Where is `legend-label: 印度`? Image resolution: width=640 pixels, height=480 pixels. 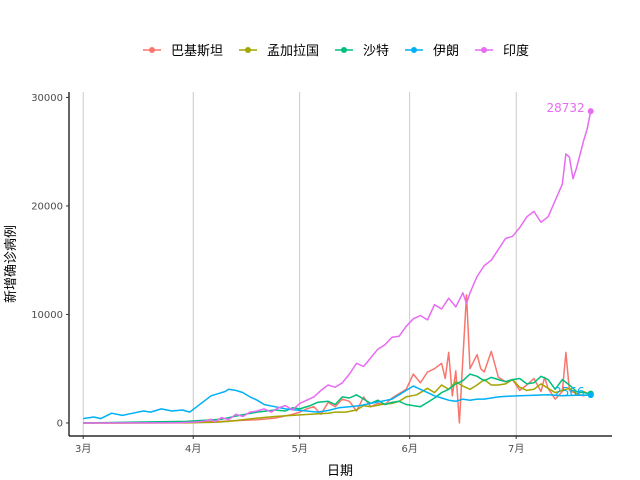
legend-label: 印度 is located at coordinates (516, 51).